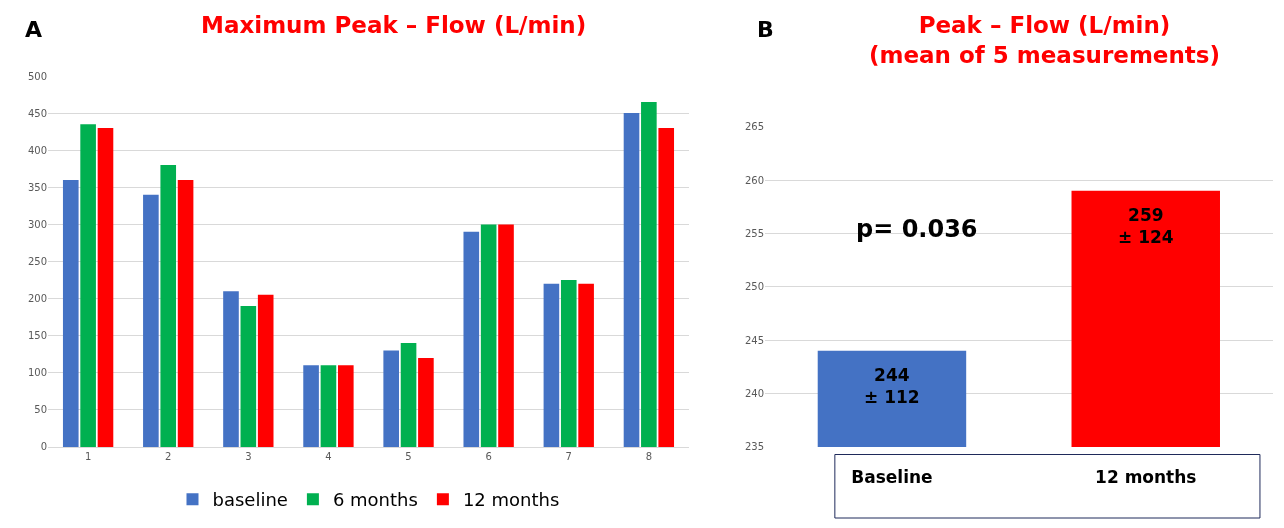 This screenshot has height=528, width=1284. I want to click on x-tick-label: 3, so click(248, 456).